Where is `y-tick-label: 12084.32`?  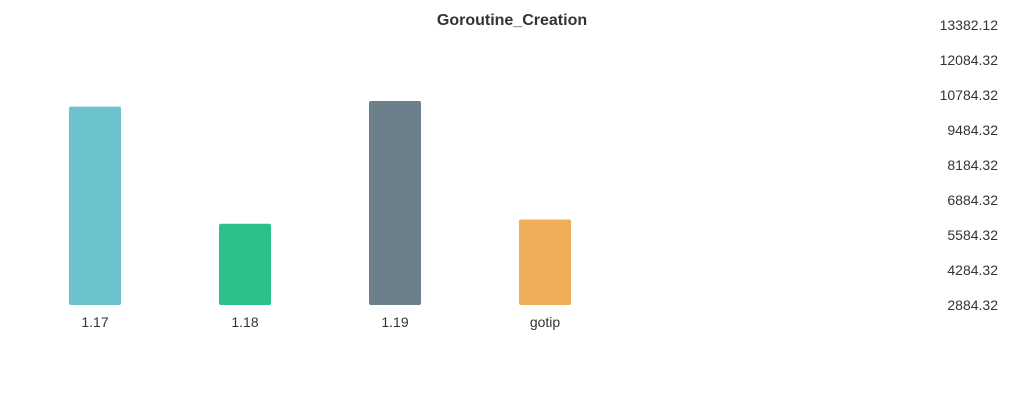 y-tick-label: 12084.32 is located at coordinates (969, 60).